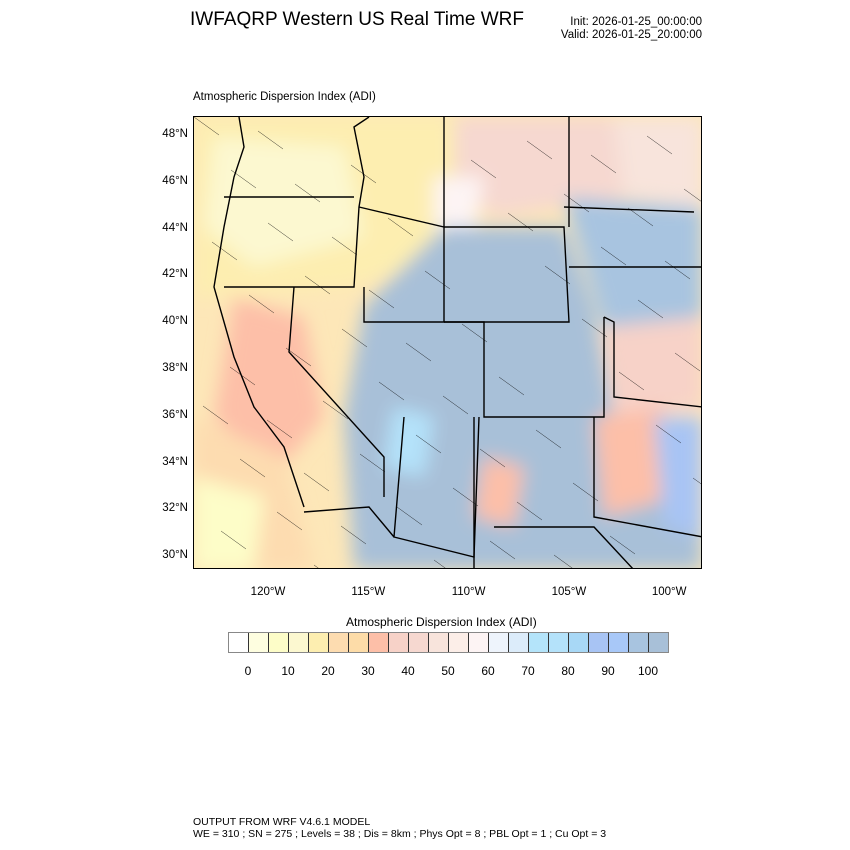 This screenshot has width=850, height=850. I want to click on lat-tick-label: 32°N, so click(175, 508).